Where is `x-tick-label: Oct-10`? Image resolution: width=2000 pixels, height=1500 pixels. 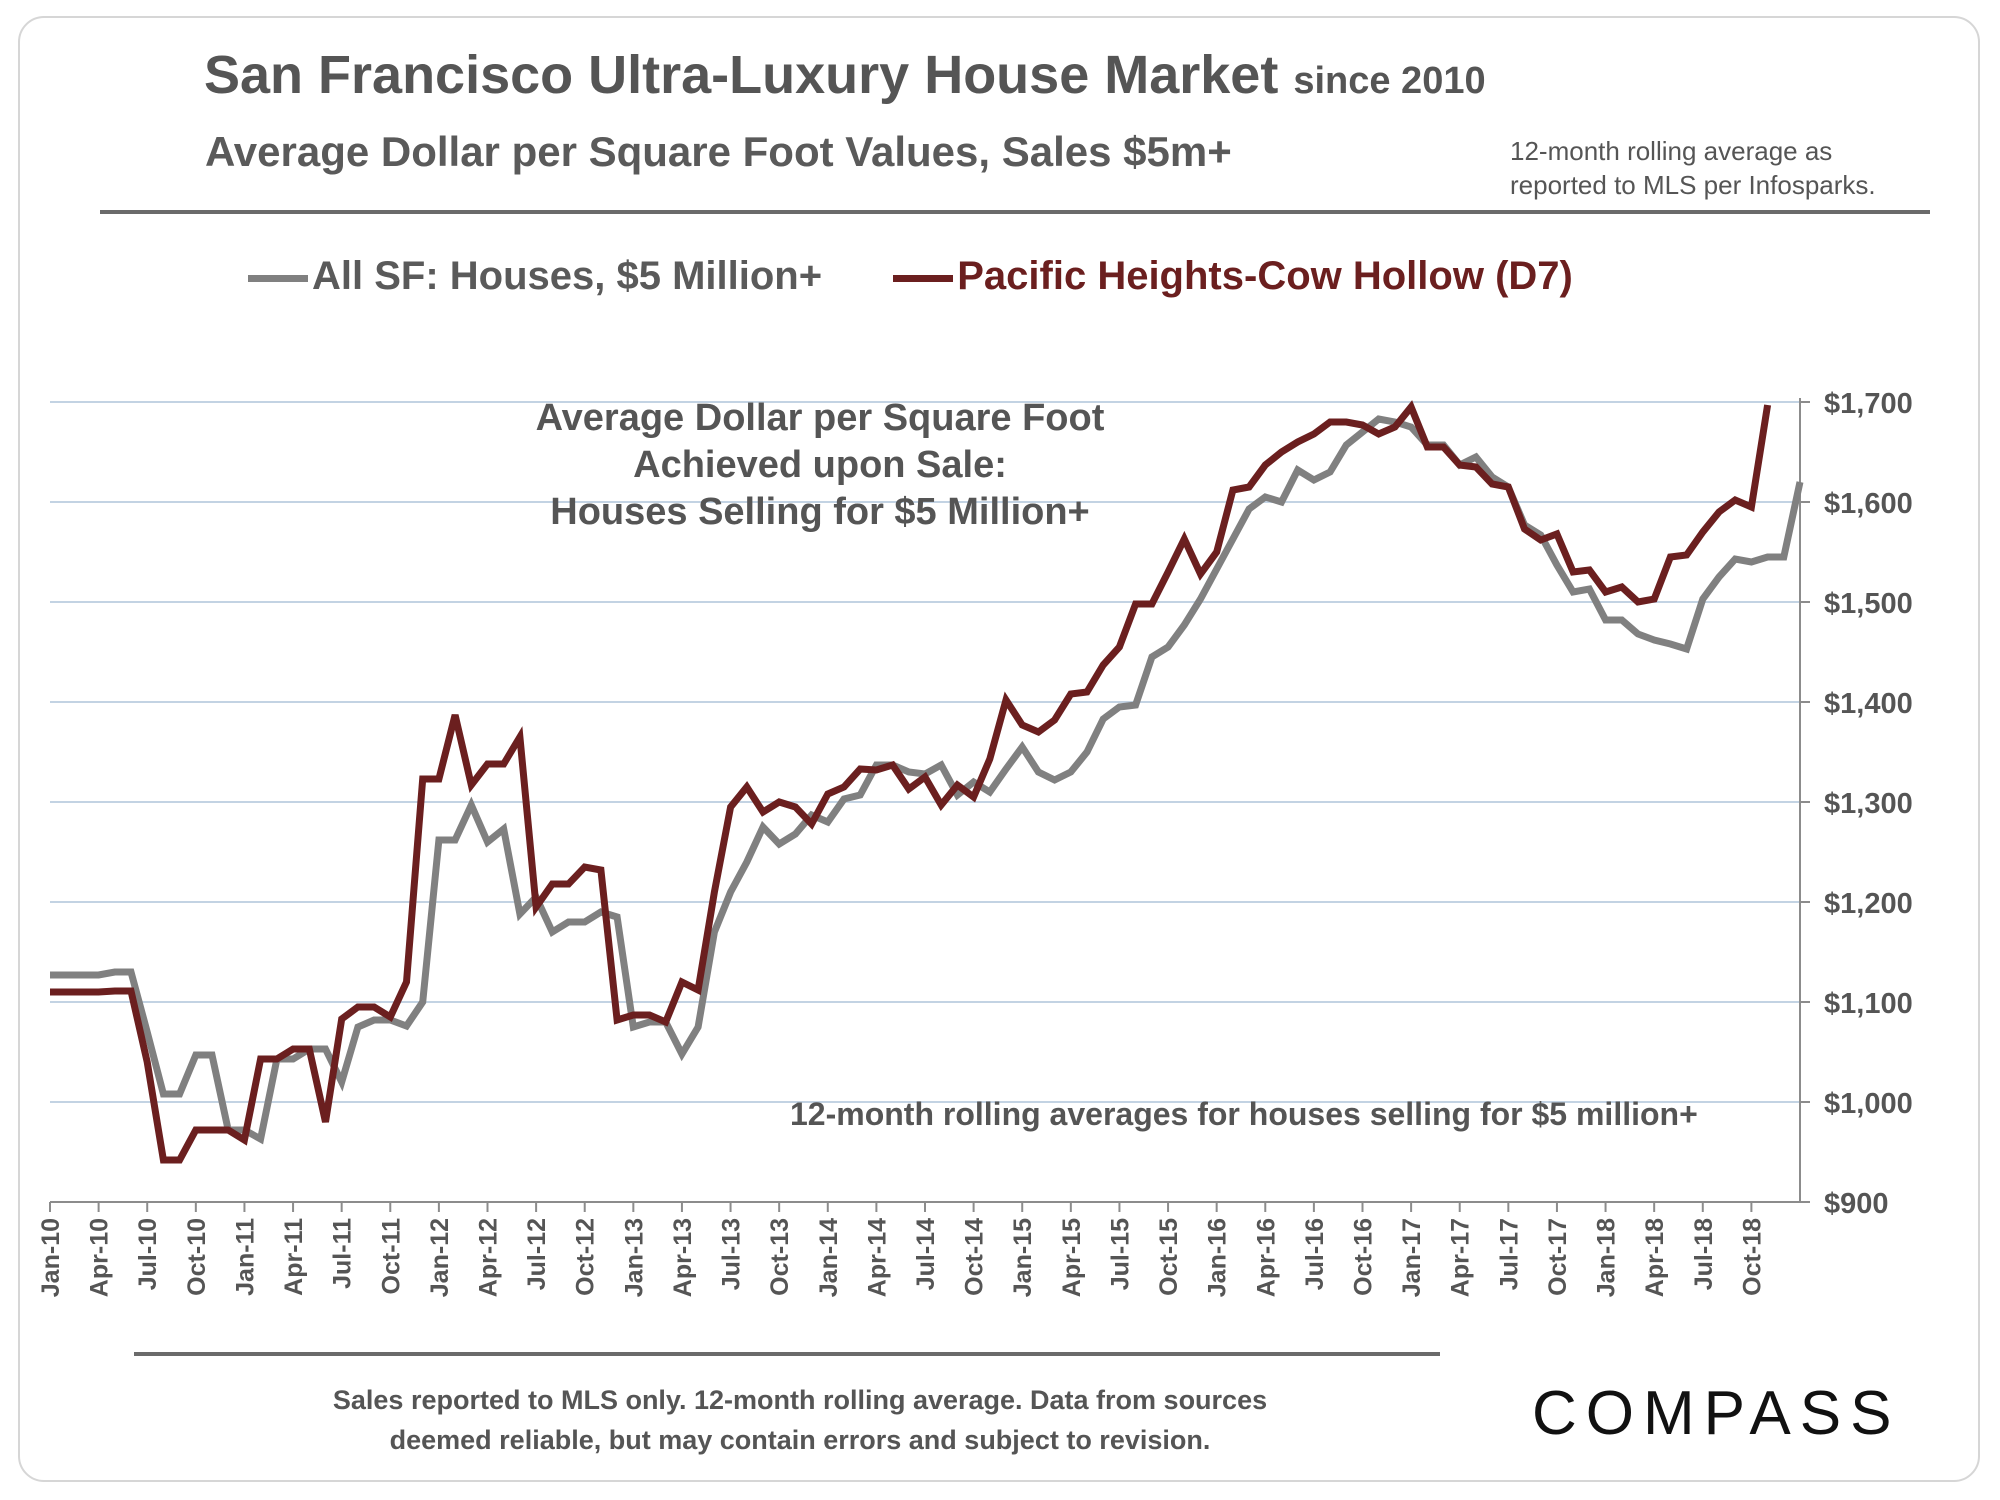 x-tick-label: Oct-10 is located at coordinates (197, 1257).